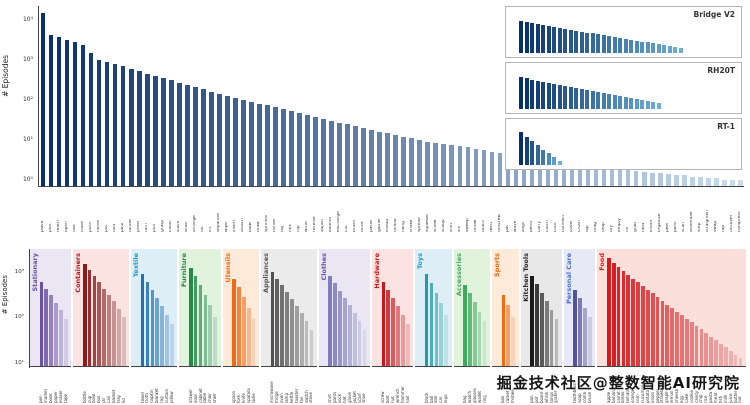 This screenshot has height=405, width=750. I want to click on skill-column: arrange, so click(195, 119).